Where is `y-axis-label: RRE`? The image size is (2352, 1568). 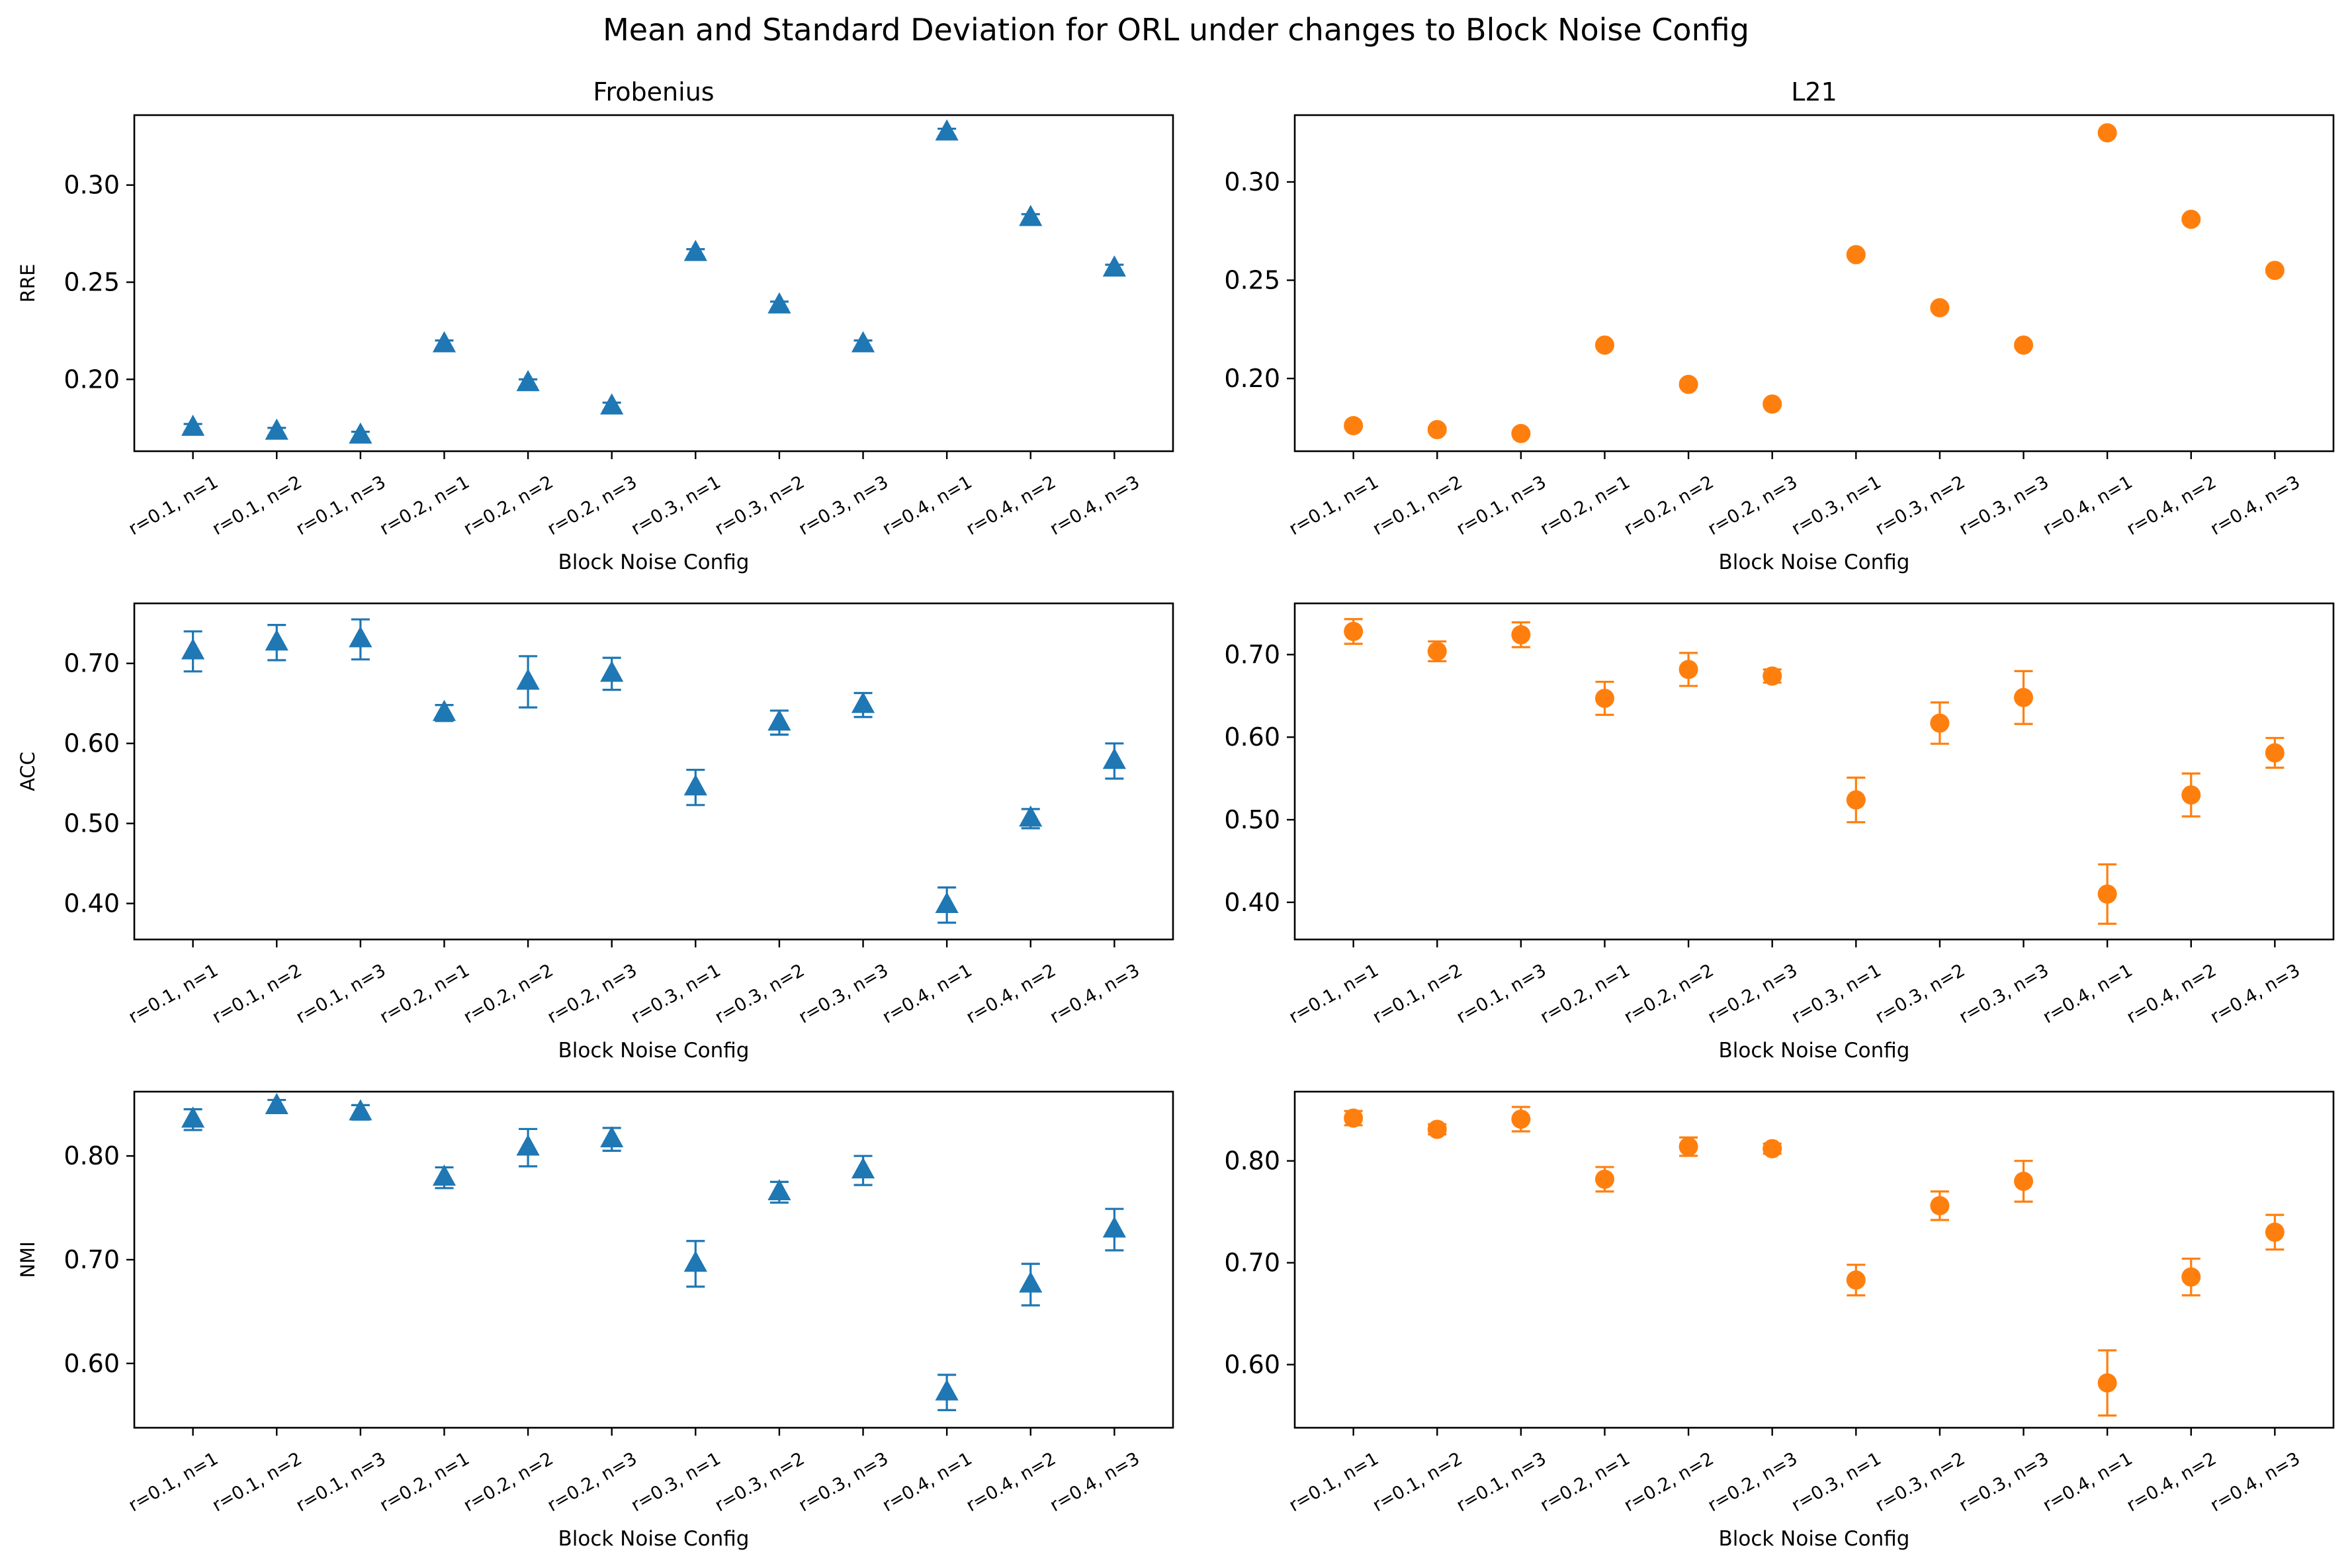
y-axis-label: RRE is located at coordinates (28, 283).